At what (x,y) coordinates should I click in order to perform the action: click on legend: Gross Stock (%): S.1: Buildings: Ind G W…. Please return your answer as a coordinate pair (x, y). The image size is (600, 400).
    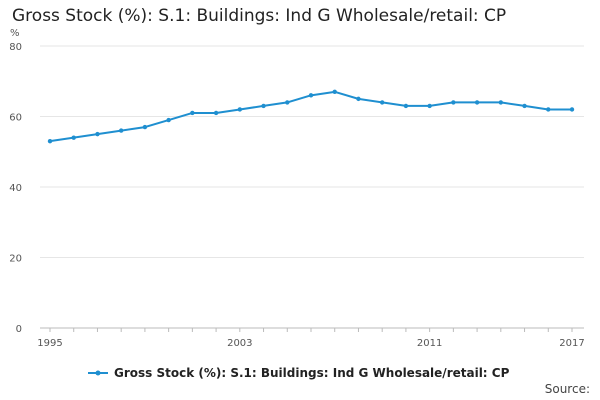
    Looking at the image, I should click on (298, 373).